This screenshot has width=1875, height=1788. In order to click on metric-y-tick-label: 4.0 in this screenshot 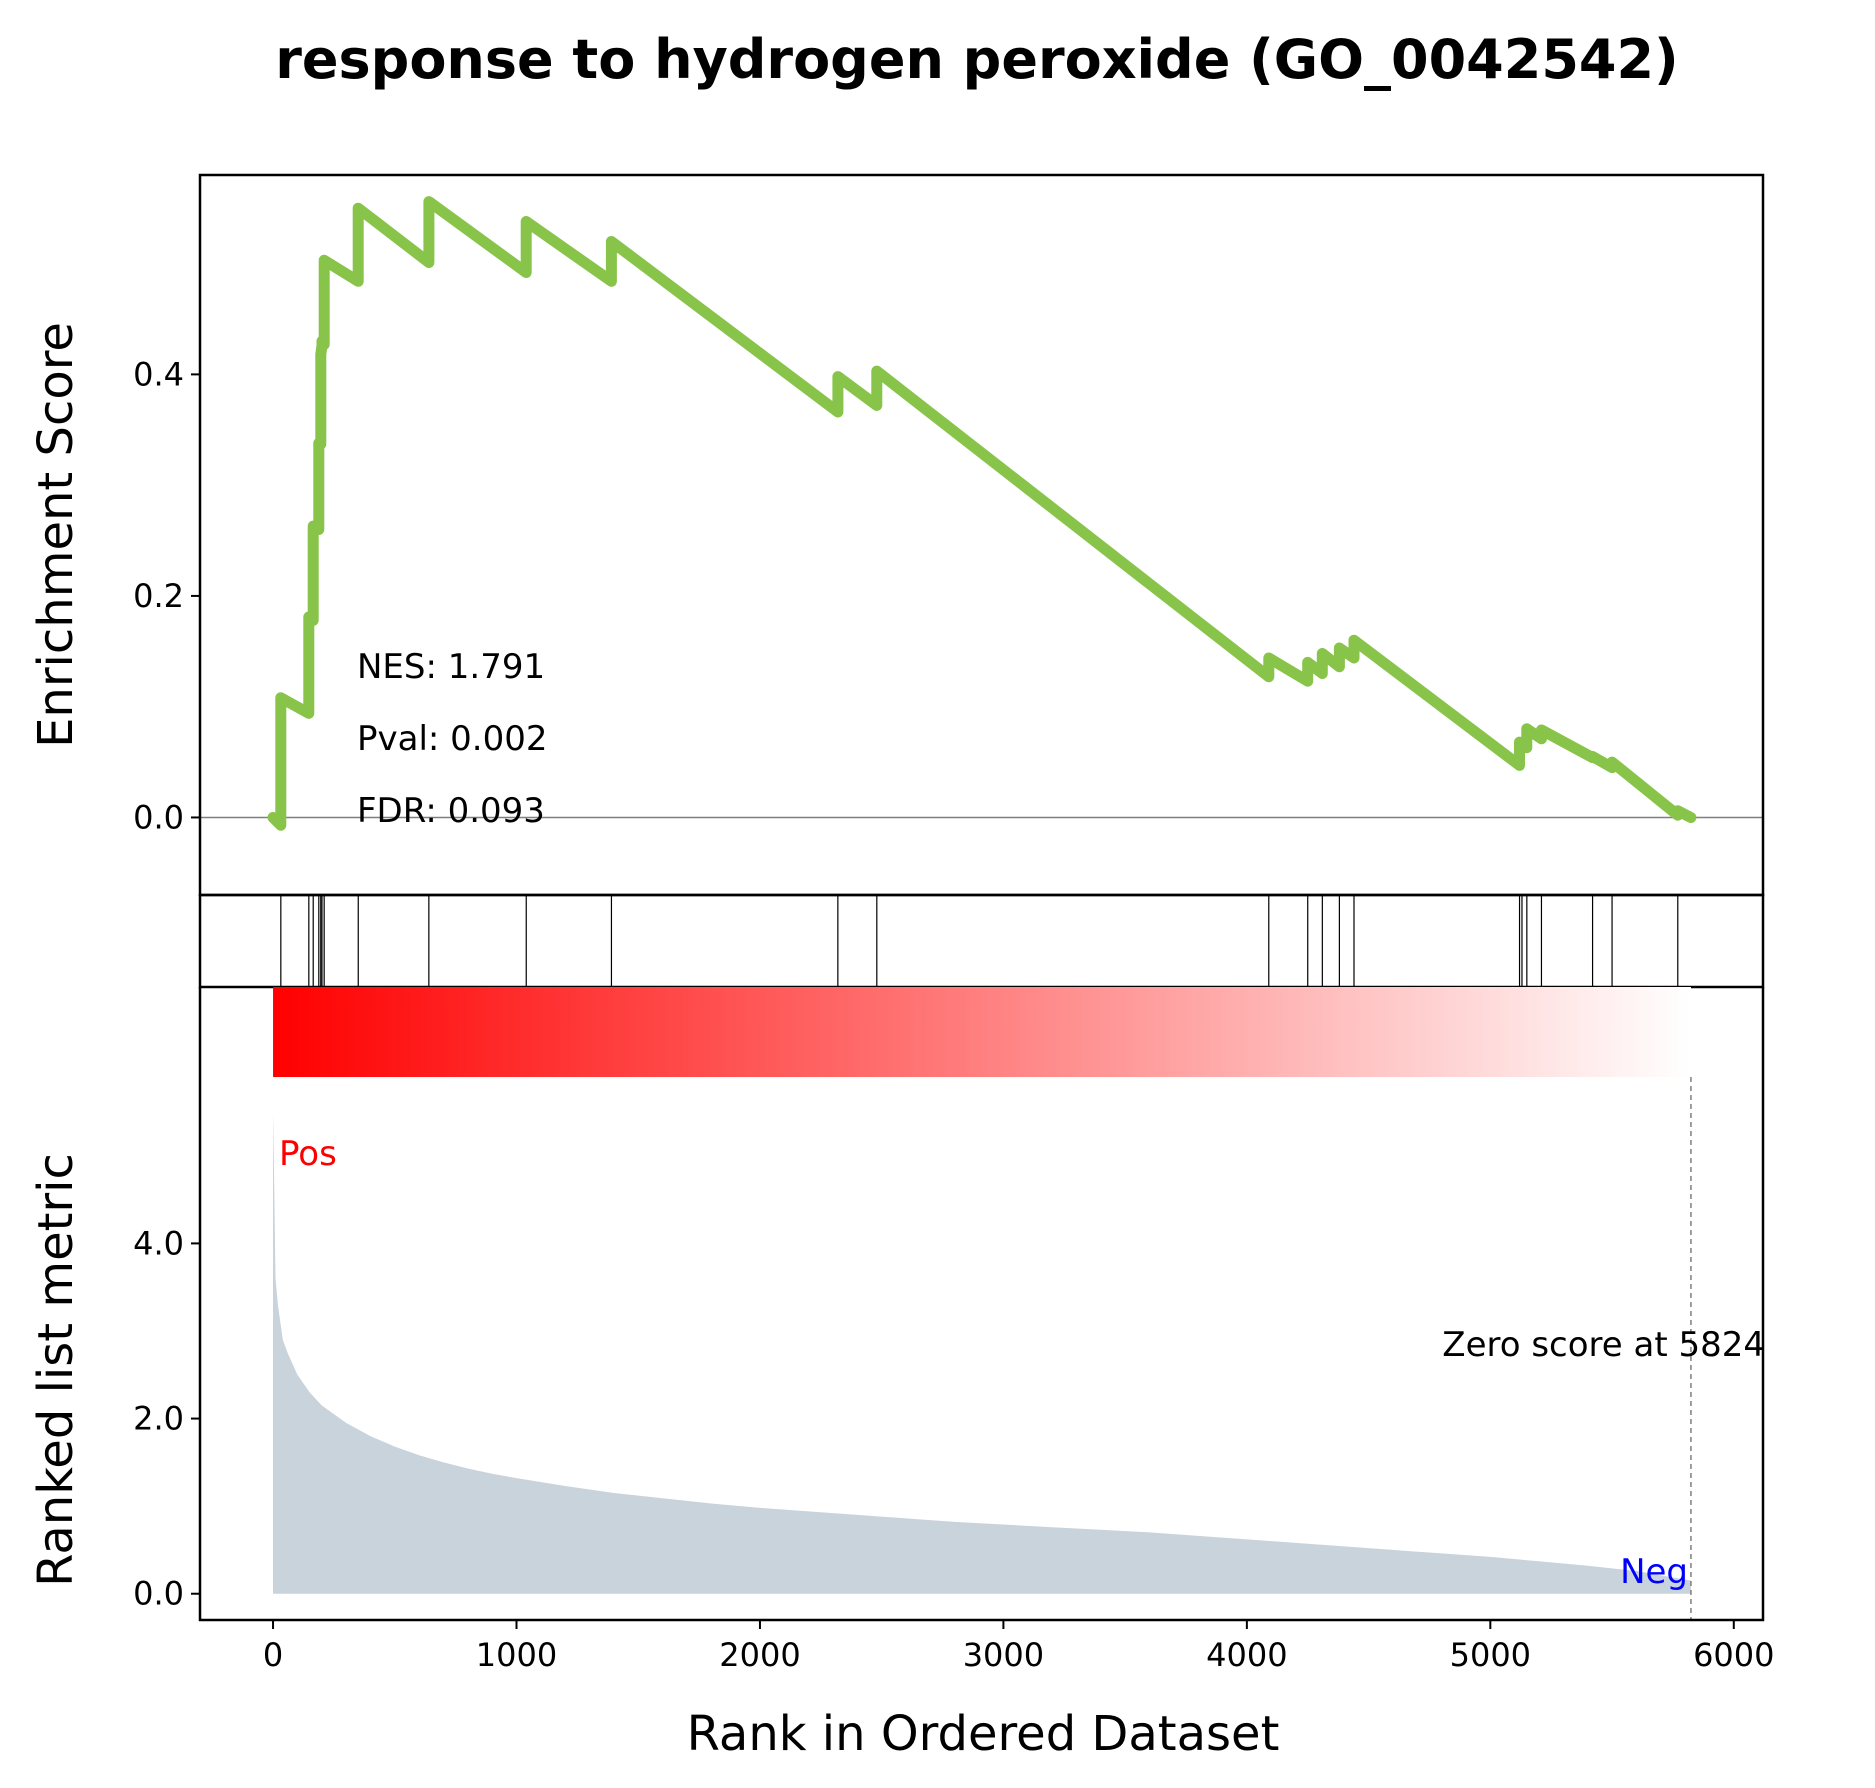, I will do `click(158, 1243)`.